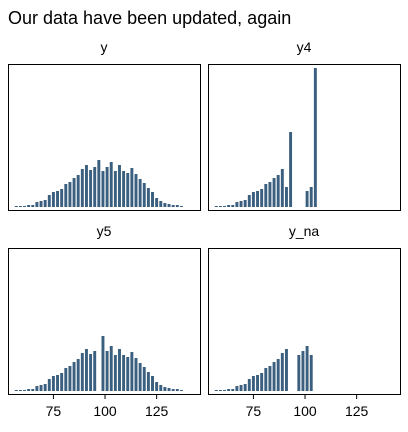 This screenshot has height=432, width=408. What do you see at coordinates (304, 47) in the screenshot?
I see `facet-label: y4` at bounding box center [304, 47].